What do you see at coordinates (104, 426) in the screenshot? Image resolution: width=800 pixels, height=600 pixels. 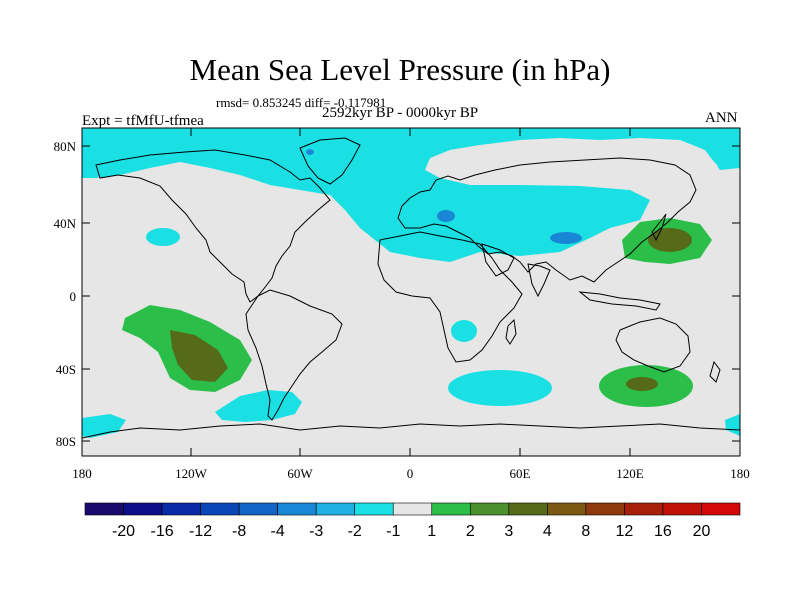 I see `antarctic-low-west` at bounding box center [104, 426].